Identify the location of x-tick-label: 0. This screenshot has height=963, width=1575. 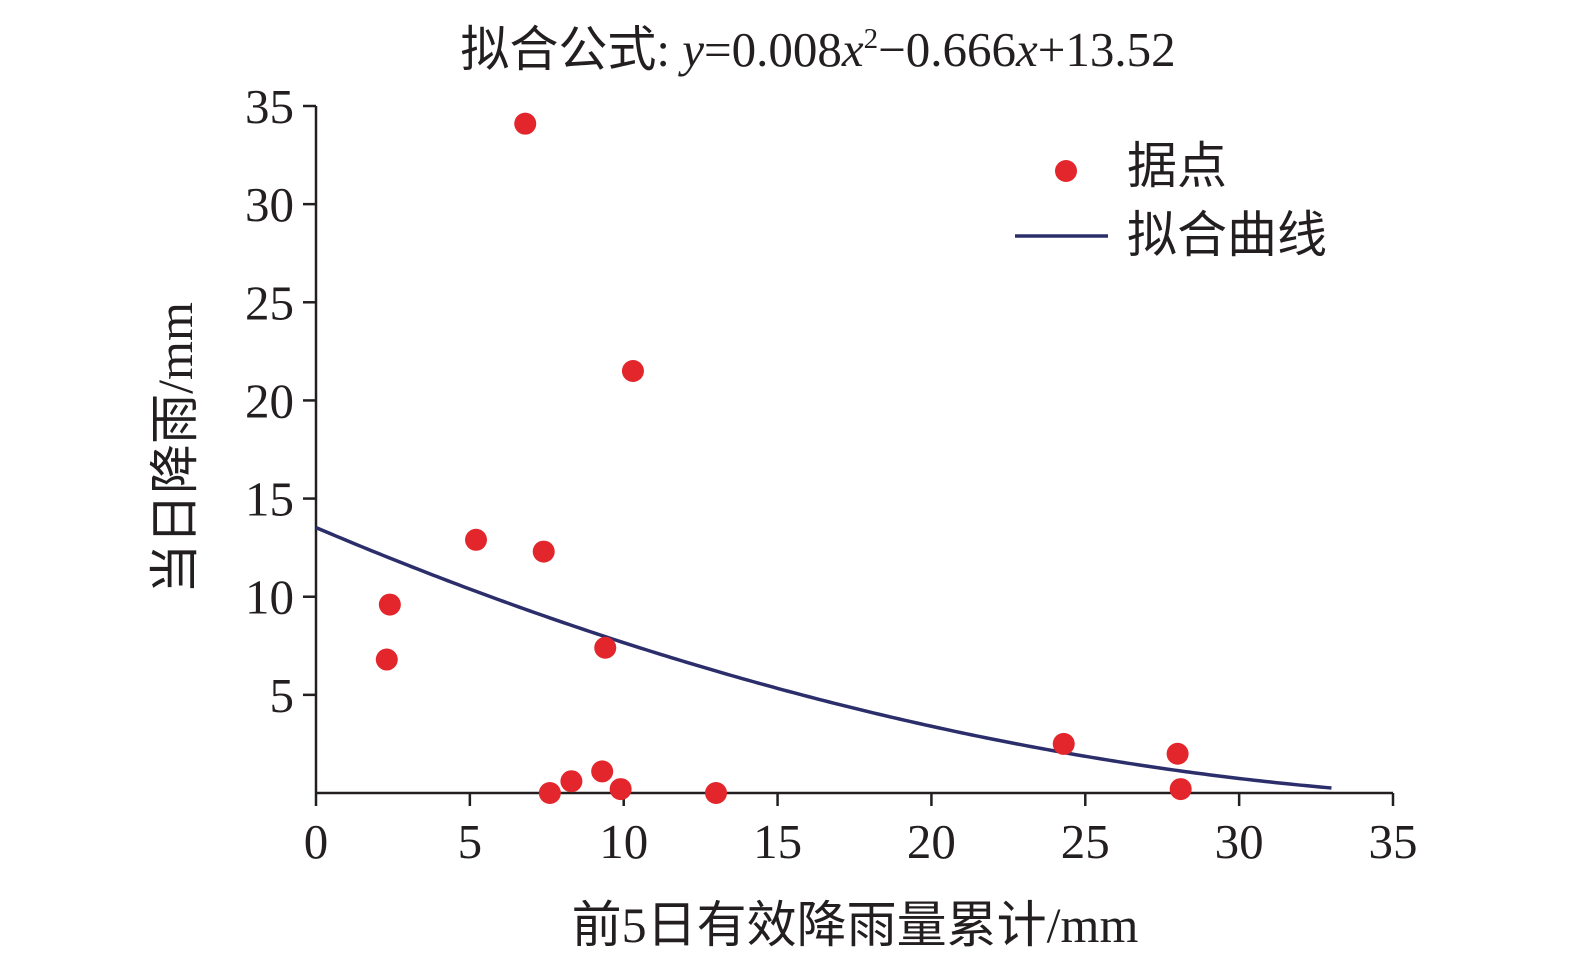
(316, 841).